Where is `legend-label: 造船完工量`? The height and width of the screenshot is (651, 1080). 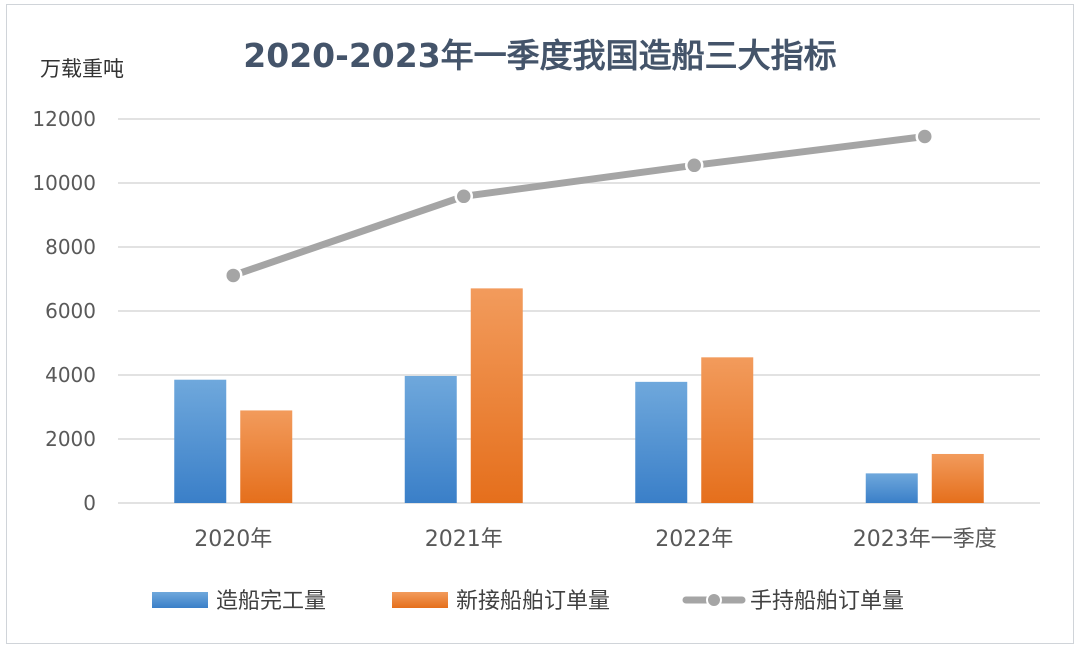
legend-label: 造船完工量 is located at coordinates (271, 601).